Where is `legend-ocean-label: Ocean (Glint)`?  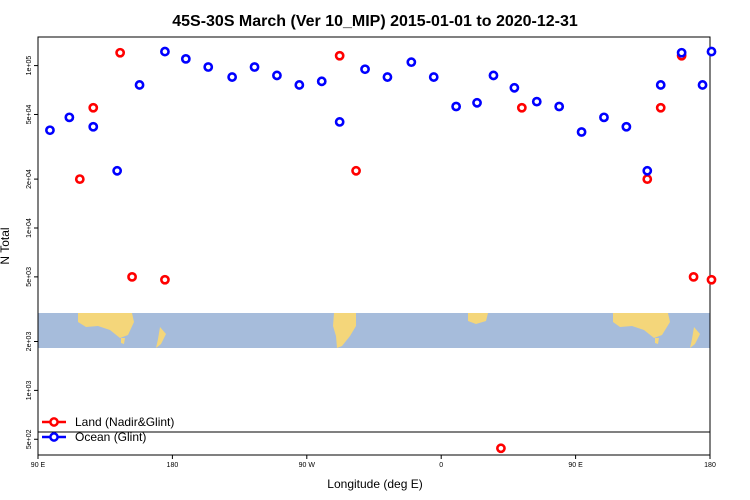
legend-ocean-label: Ocean (Glint) is located at coordinates (110, 437).